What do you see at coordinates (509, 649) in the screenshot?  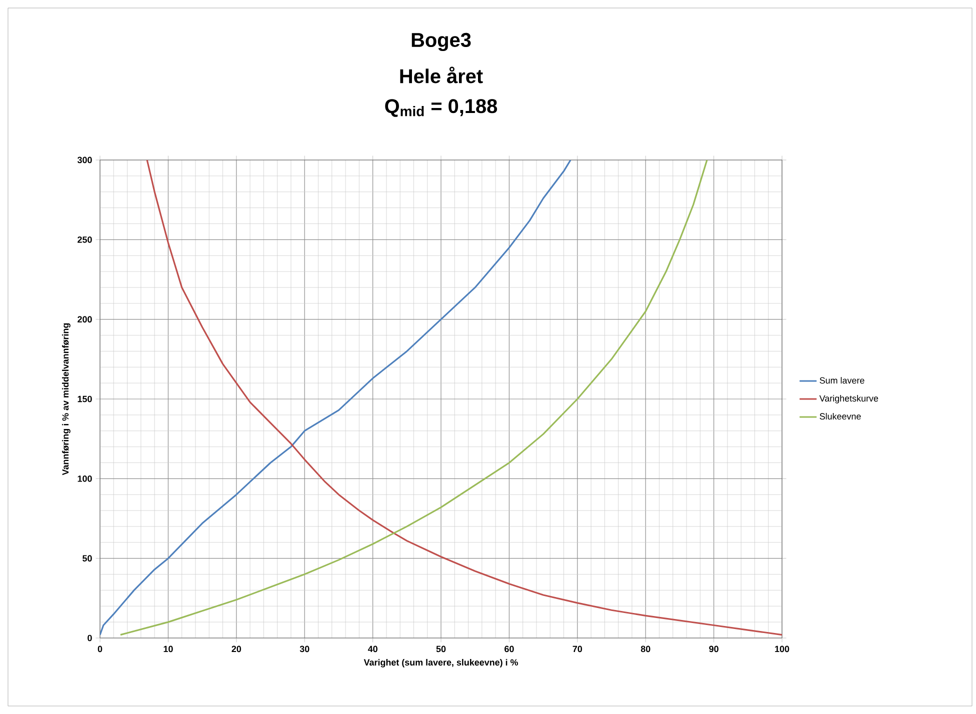 I see `x-tick-label: 60` at bounding box center [509, 649].